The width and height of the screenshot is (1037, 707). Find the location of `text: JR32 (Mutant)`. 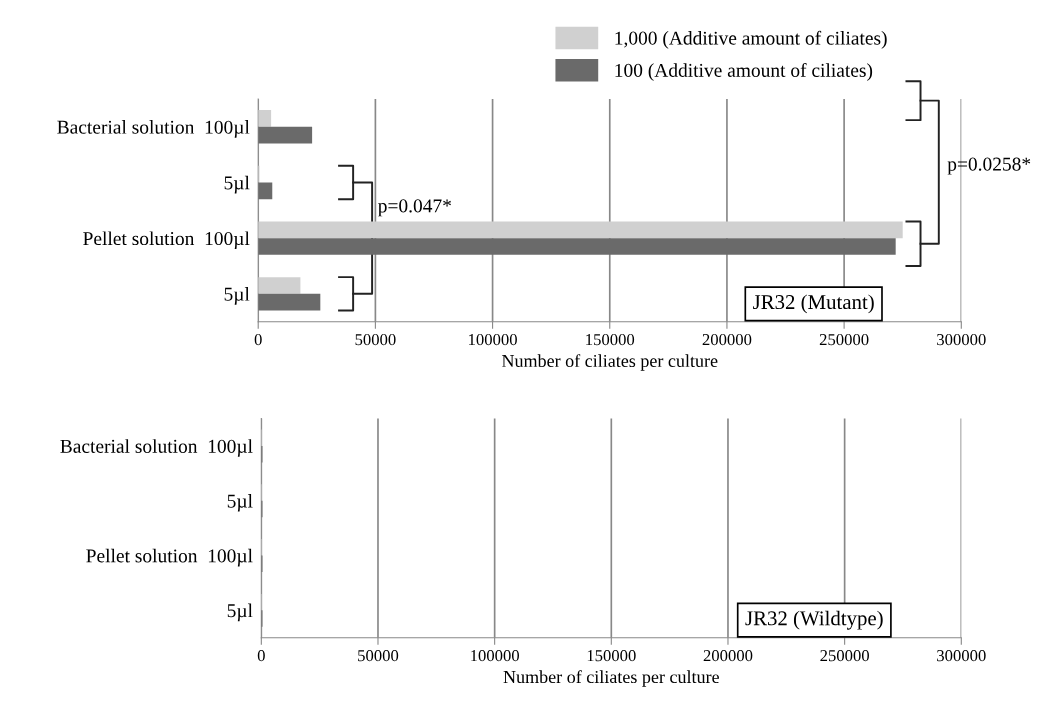

text: JR32 (Mutant) is located at coordinates (813, 304).